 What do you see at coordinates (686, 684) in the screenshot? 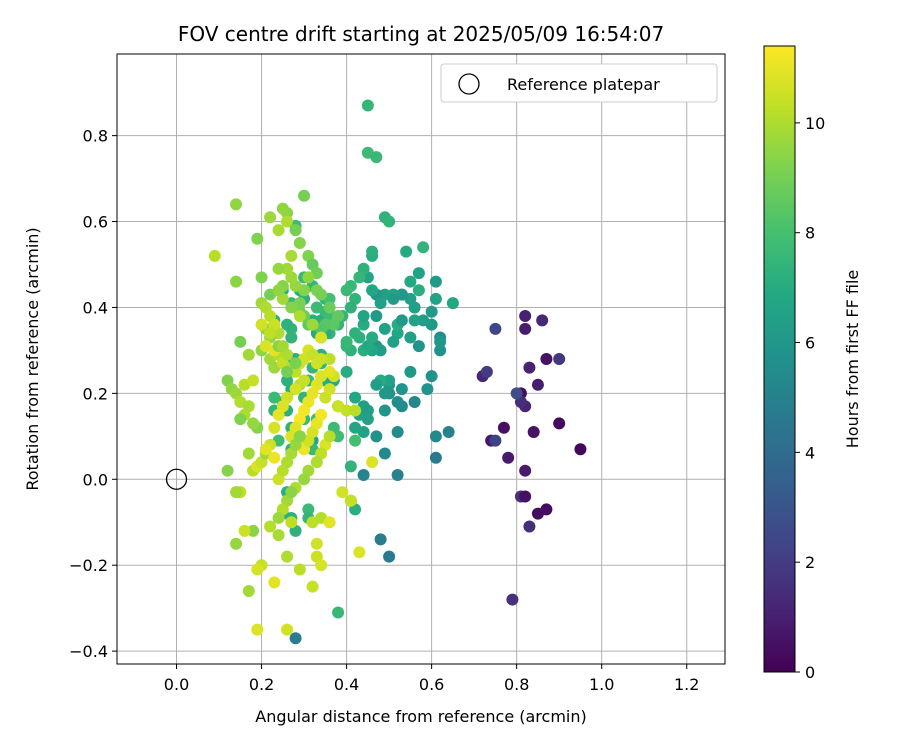
I see `x-tick-label: 1.2` at bounding box center [686, 684].